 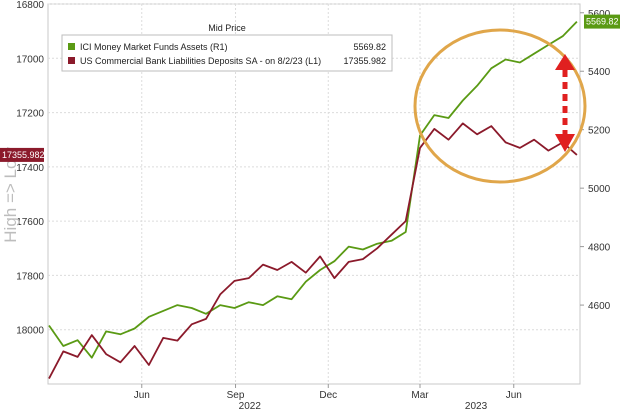 What do you see at coordinates (30, 5) in the screenshot?
I see `left-tick-label: 16800` at bounding box center [30, 5].